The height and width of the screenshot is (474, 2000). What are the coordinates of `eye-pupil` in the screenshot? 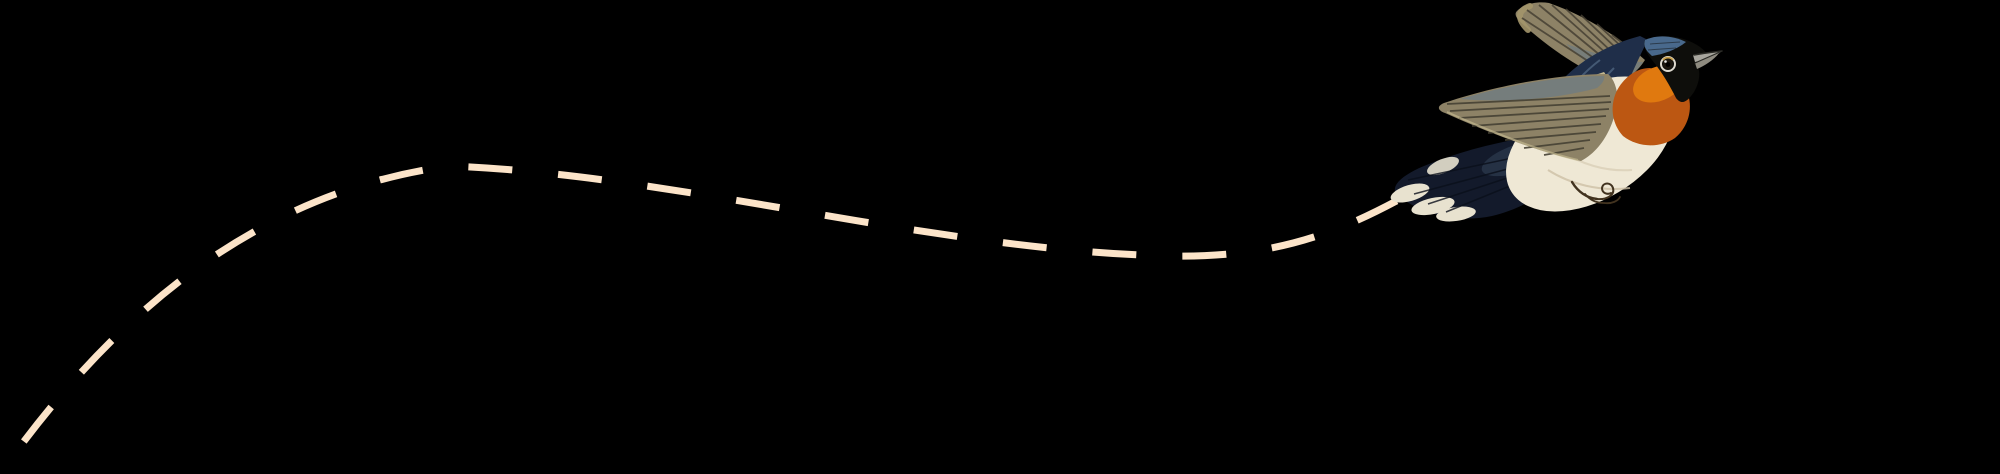 It's located at (1668, 64).